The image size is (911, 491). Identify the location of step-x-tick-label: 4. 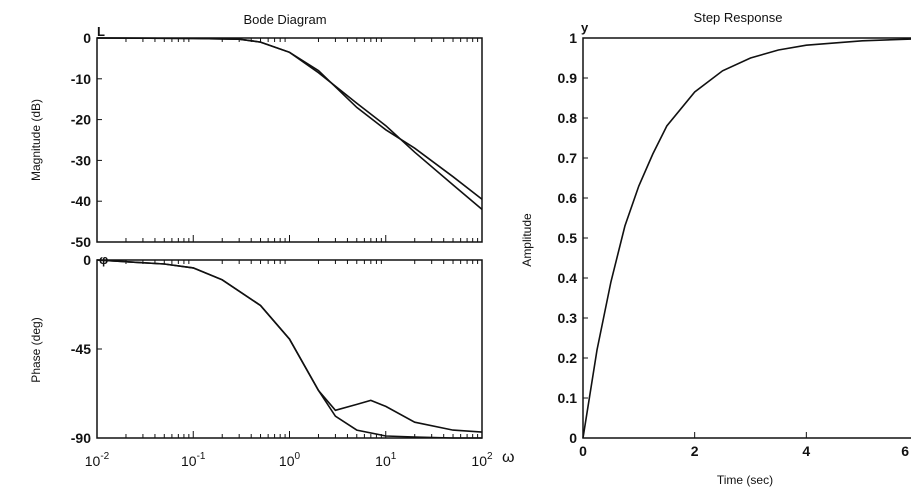
(806, 451).